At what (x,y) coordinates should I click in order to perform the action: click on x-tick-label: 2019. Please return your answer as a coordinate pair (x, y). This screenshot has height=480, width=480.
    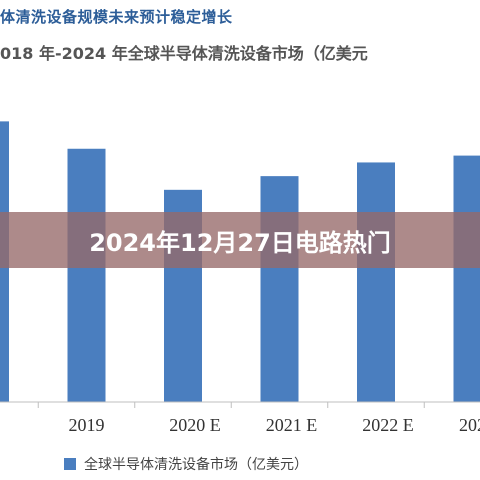
    Looking at the image, I should click on (87, 425).